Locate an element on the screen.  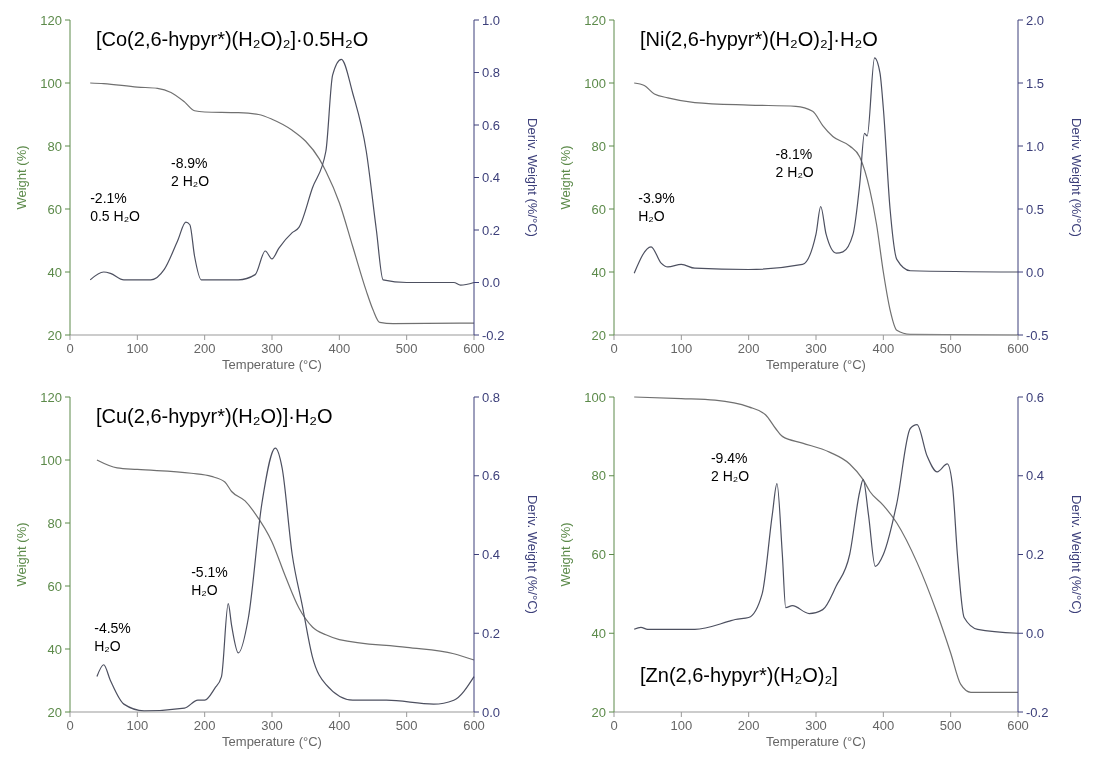
annotation: -8.9% 2 H₂O is located at coordinates (190, 172).